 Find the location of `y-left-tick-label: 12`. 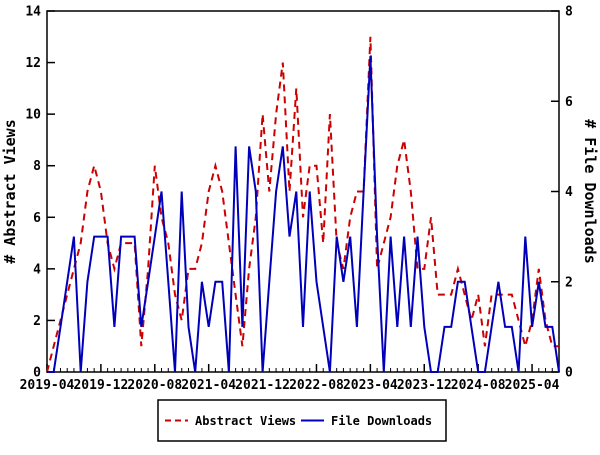

y-left-tick-label: 12 is located at coordinates (33, 63).